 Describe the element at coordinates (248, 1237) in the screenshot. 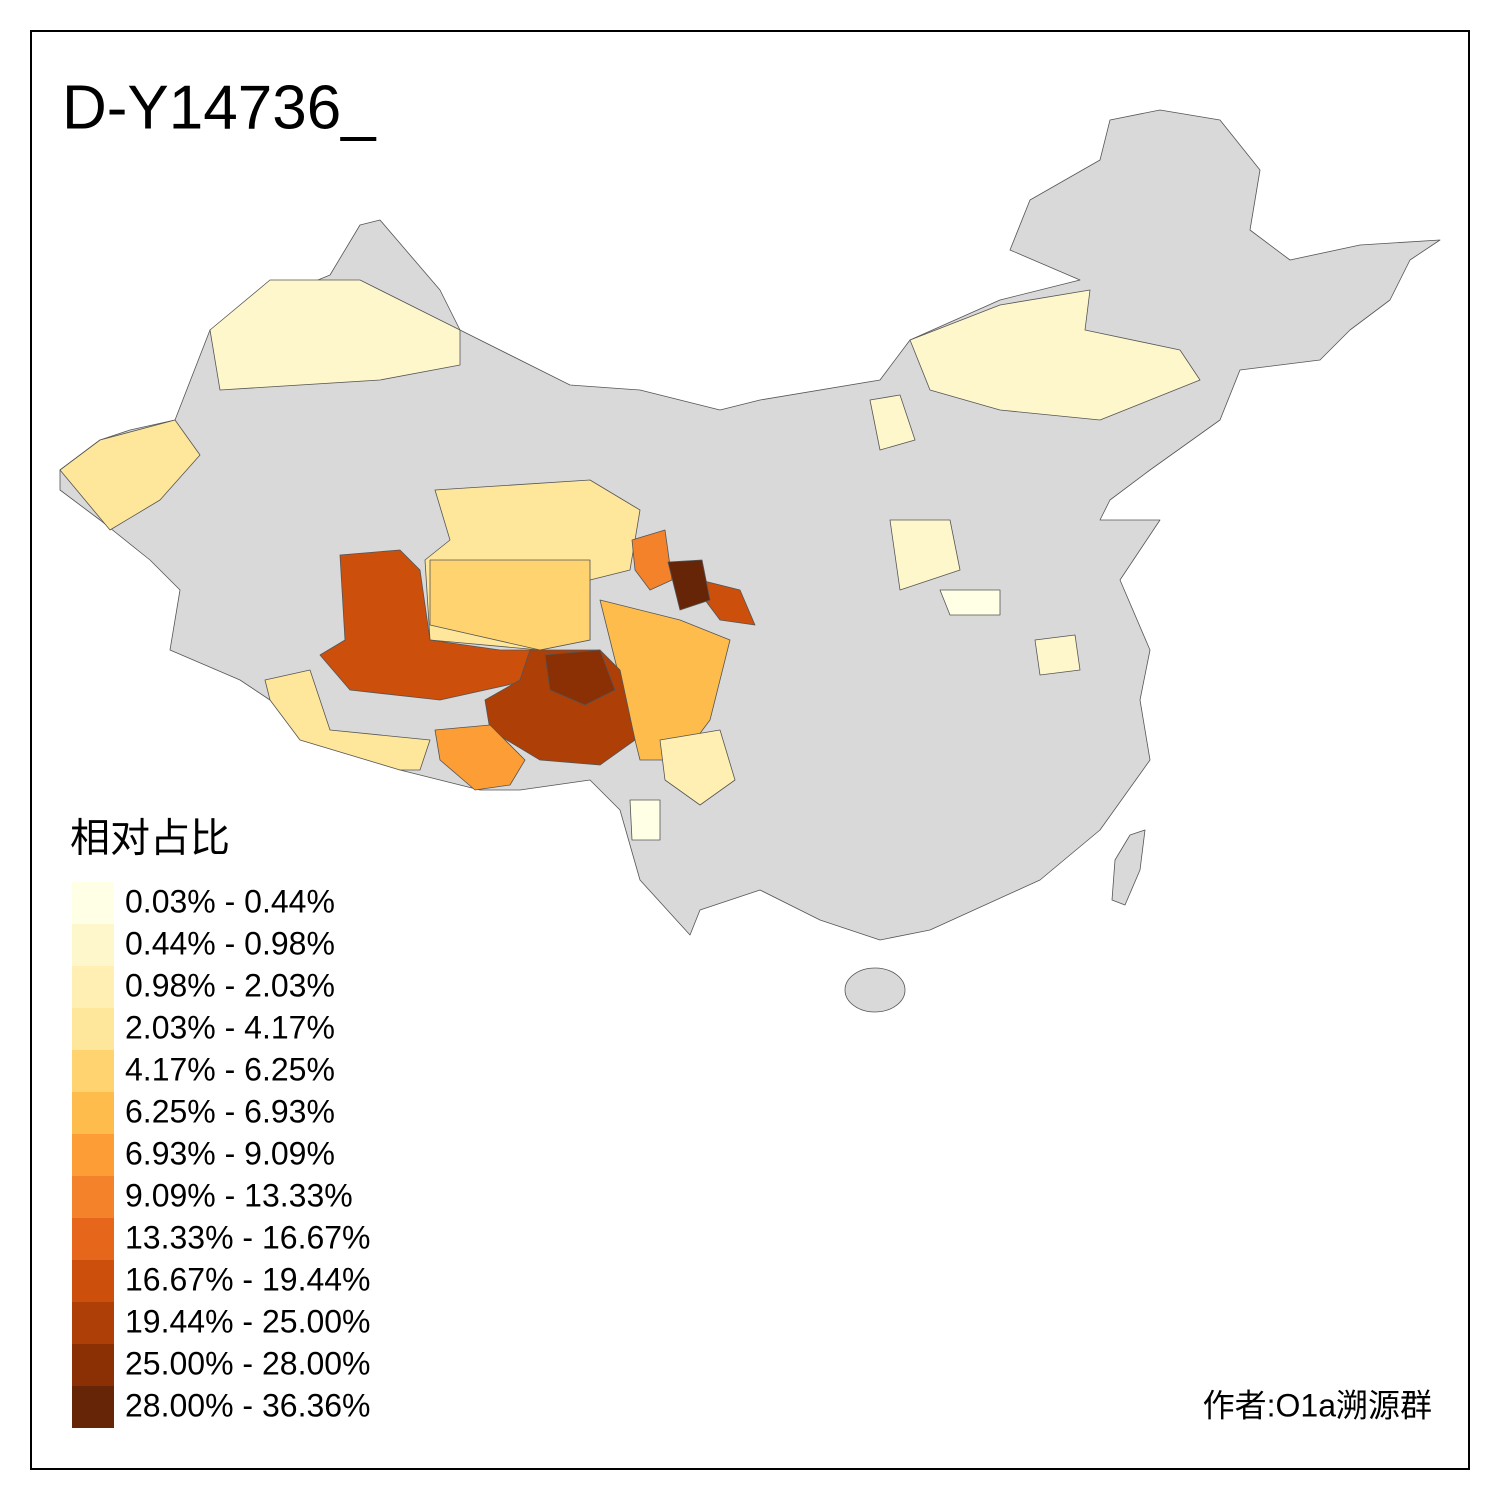

I see `legend-label: 13.33% - 16.67%` at that location.